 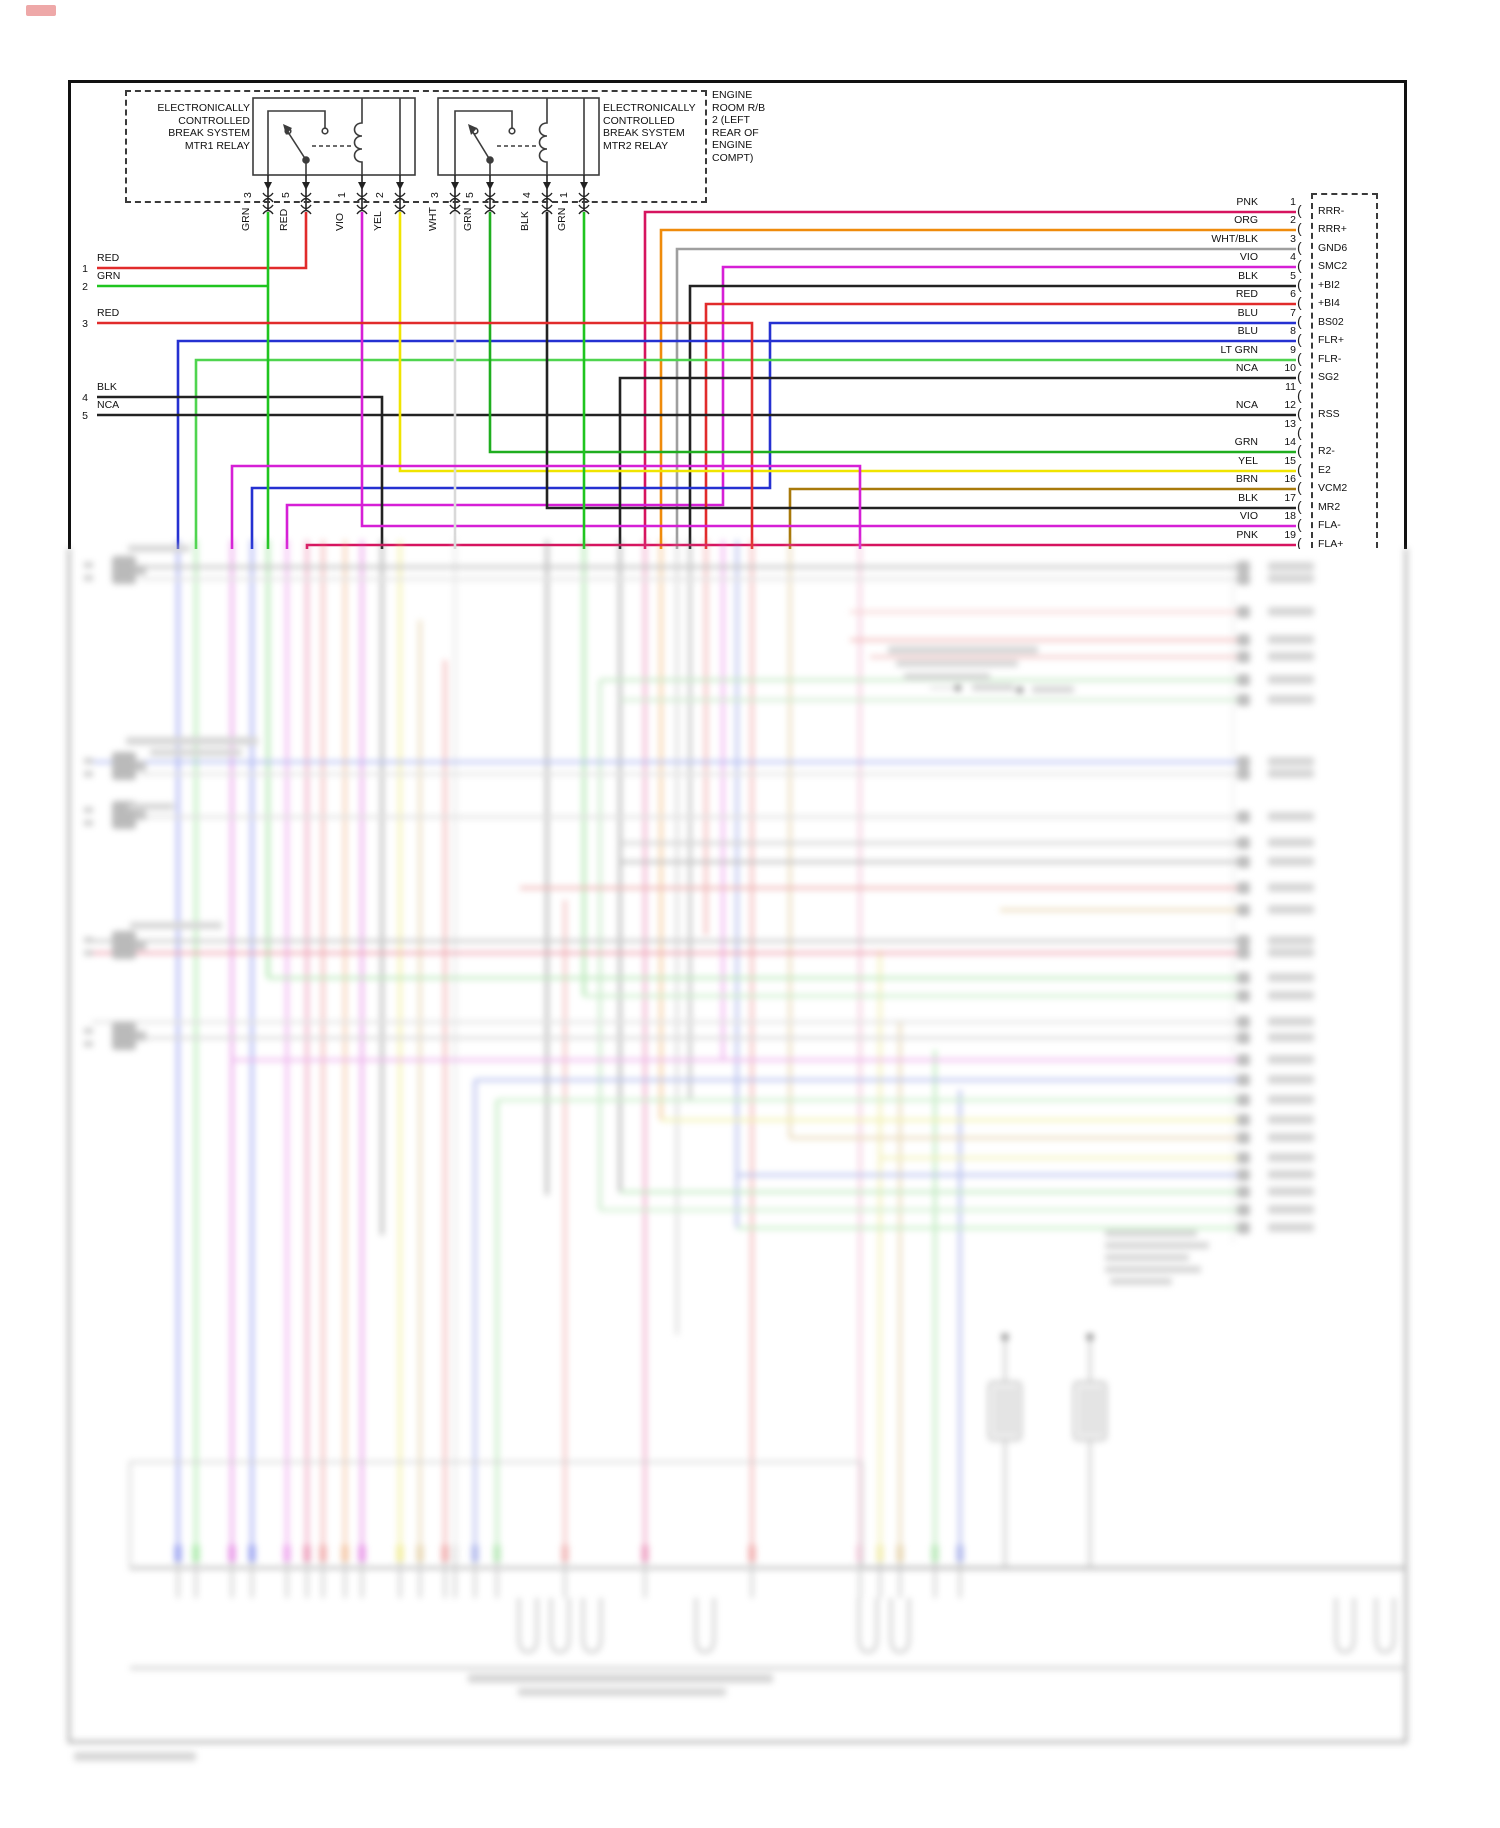 I want to click on pin-number: 9, so click(x=1293, y=350).